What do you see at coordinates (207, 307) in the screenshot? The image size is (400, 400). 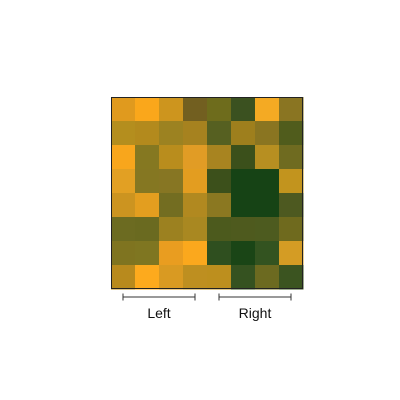 I see `group-brackets: Left Right` at bounding box center [207, 307].